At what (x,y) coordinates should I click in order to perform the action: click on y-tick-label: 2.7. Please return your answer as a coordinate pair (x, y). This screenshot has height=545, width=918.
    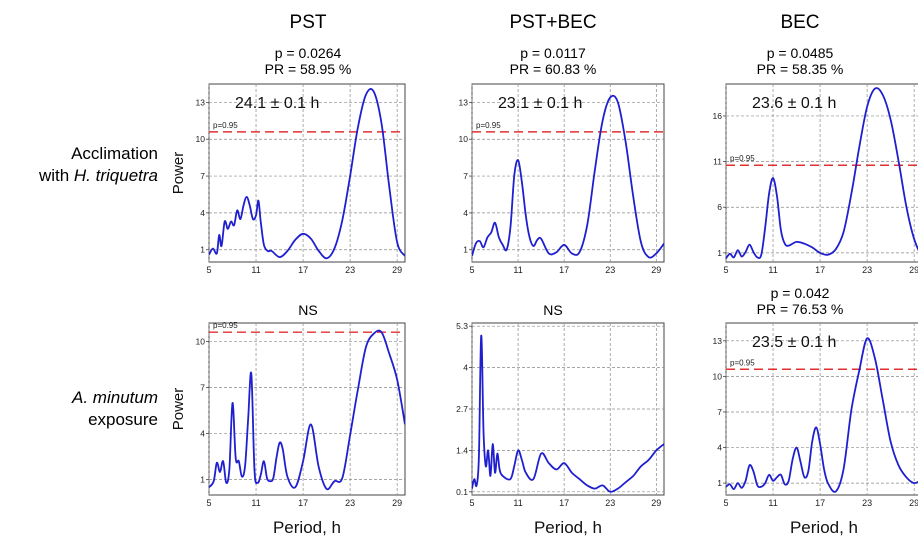
    Looking at the image, I should click on (462, 409).